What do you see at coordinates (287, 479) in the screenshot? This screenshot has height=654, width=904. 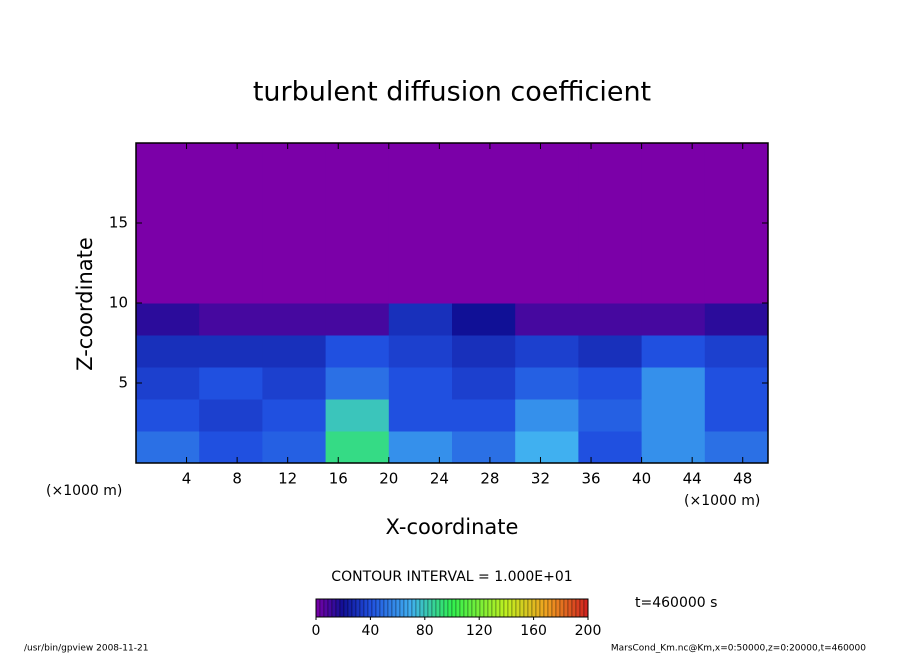 I see `x-tick-label: 12` at bounding box center [287, 479].